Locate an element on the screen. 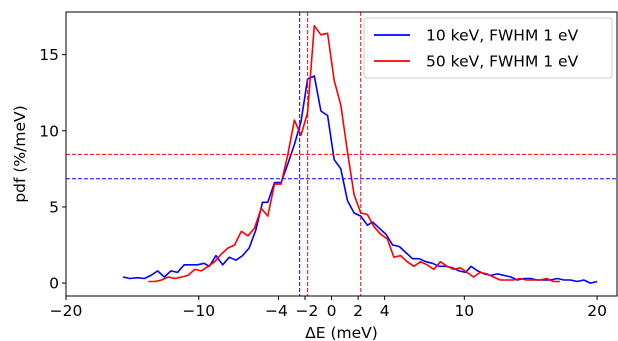 Image resolution: width=618 pixels, height=341 pixels. x-tick-label: −2 is located at coordinates (307, 311).